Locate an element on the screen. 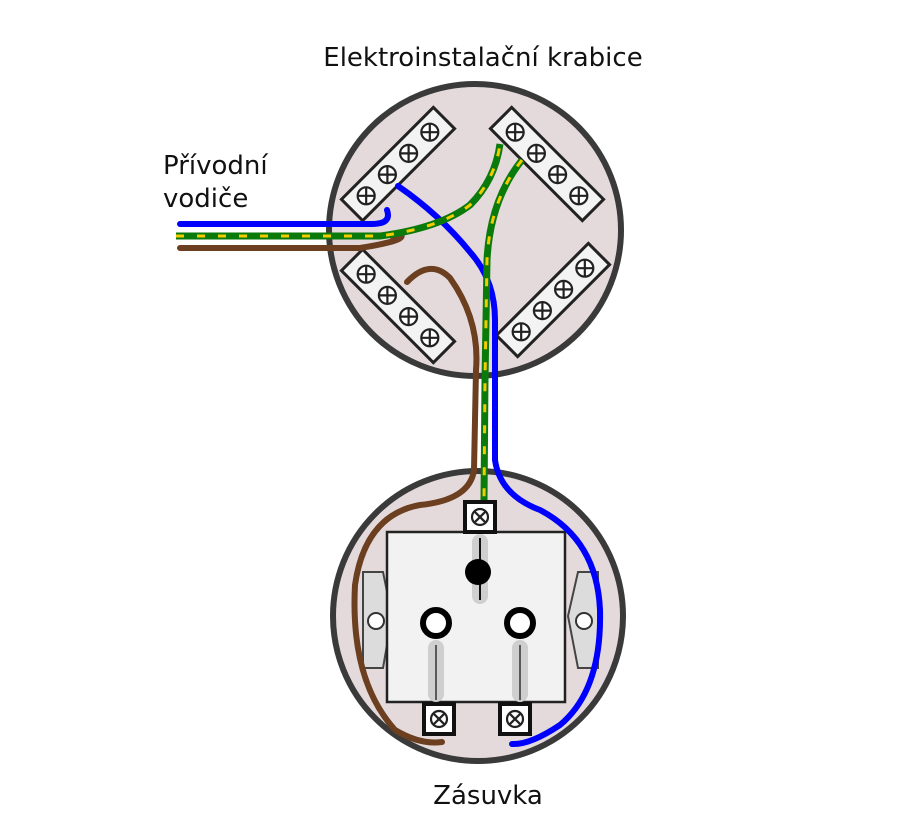 Image resolution: width=910 pixels, height=826 pixels. socket-earth-wire-stripe is located at coordinates (503, 330).